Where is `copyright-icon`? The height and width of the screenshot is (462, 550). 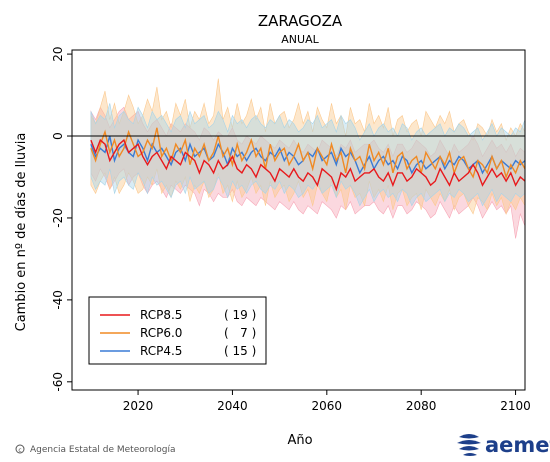
copyright-icon is located at coordinates (20, 449).